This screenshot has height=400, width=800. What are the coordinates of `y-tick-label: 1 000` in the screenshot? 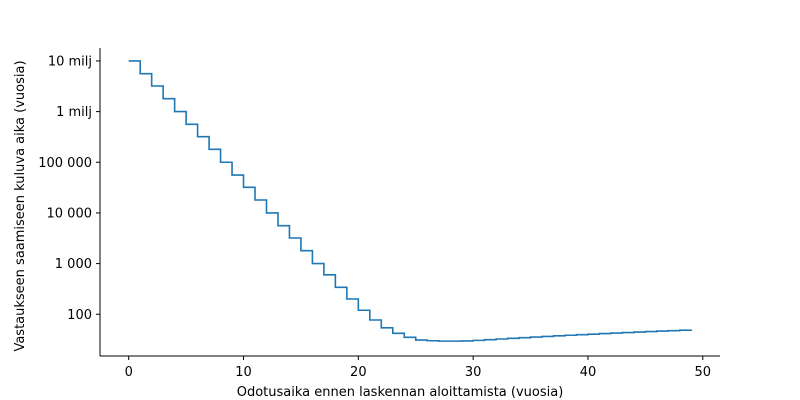 It's located at (73, 264).